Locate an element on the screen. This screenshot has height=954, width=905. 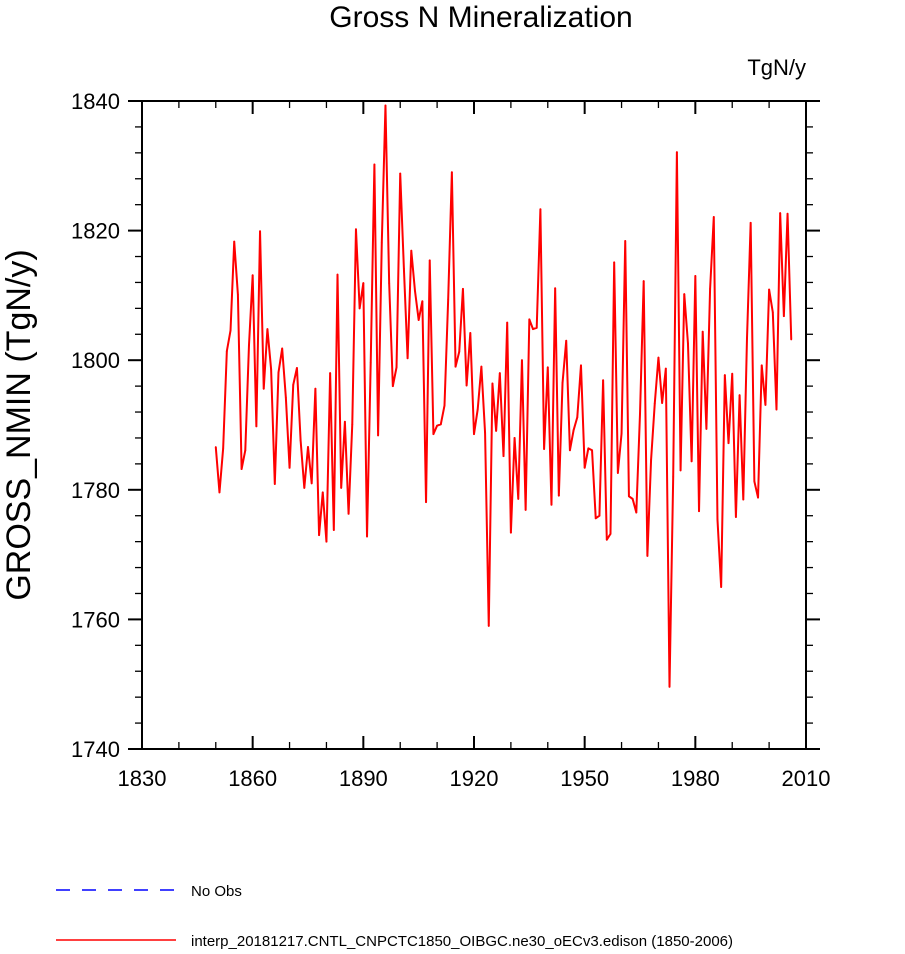
chart-title: Gross N Mineralization is located at coordinates (480, 17).